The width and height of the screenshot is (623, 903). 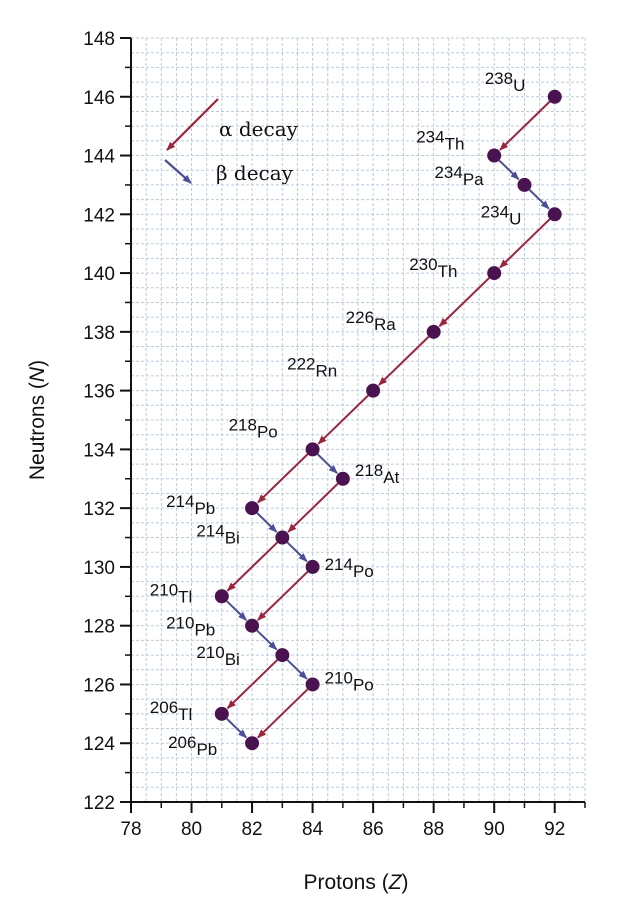 I want to click on x-tick-label: 78, so click(x=130, y=829).